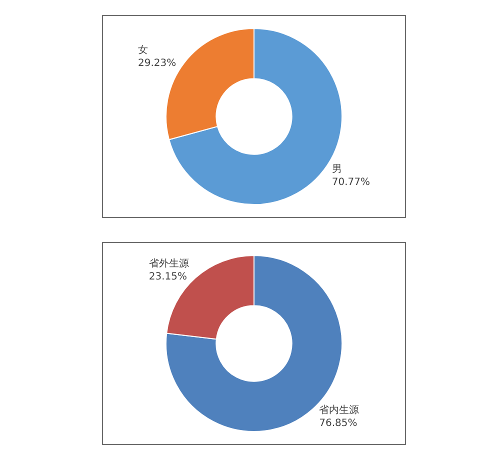 The height and width of the screenshot is (457, 504). I want to click on data-label: 29.23%, so click(157, 64).